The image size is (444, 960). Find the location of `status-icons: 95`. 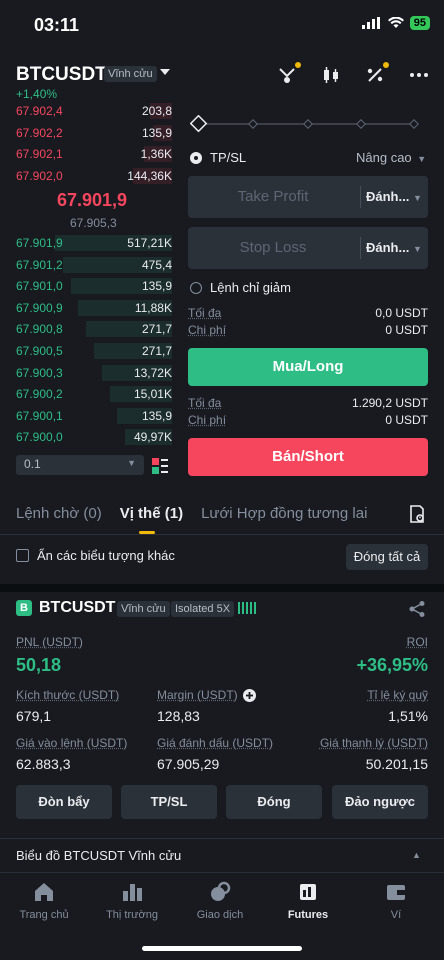

status-icons: 95 is located at coordinates (395, 23).